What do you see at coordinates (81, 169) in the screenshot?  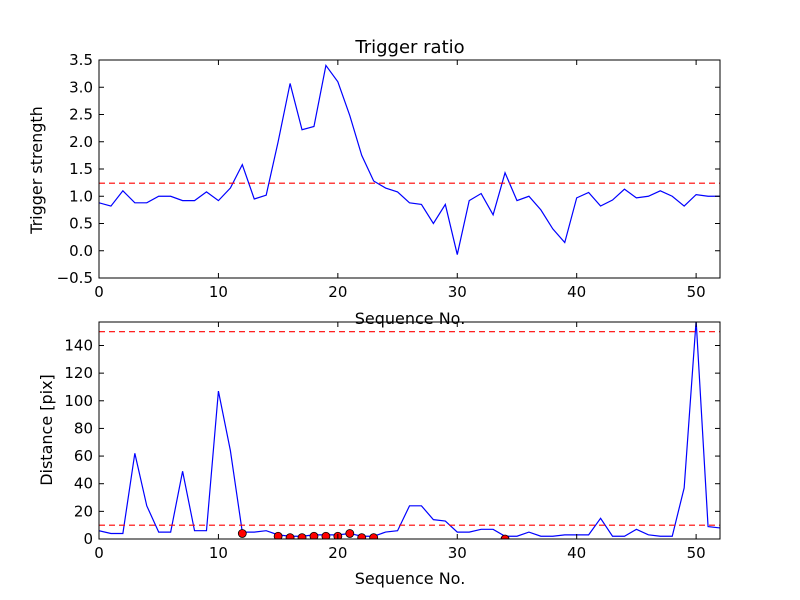 I see `y-tick-label: 1.5` at bounding box center [81, 169].